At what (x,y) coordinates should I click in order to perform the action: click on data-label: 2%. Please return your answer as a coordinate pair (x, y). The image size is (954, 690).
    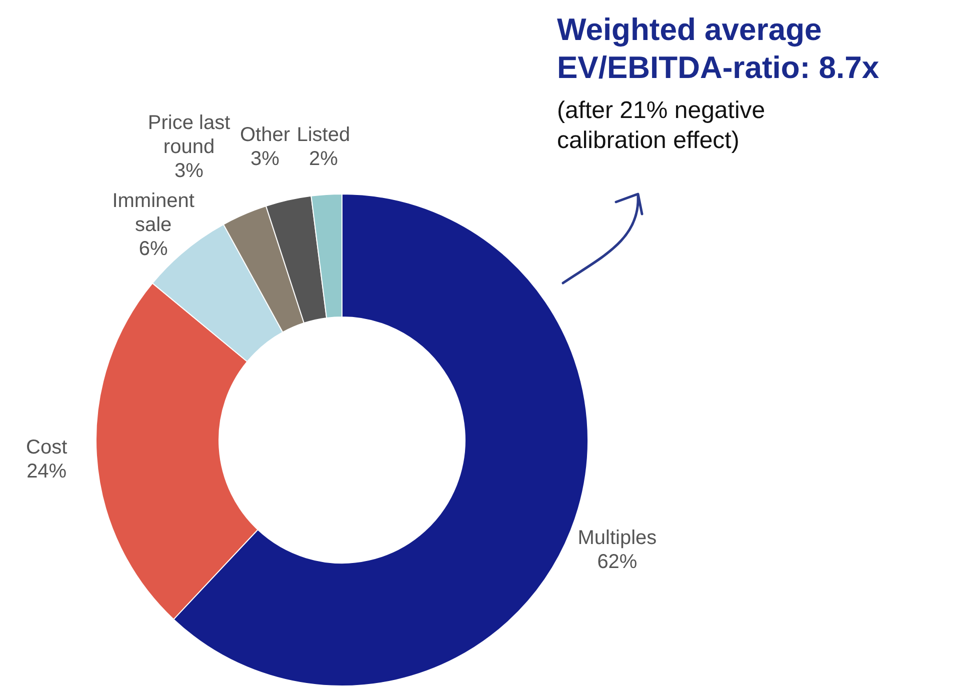
    Looking at the image, I should click on (323, 159).